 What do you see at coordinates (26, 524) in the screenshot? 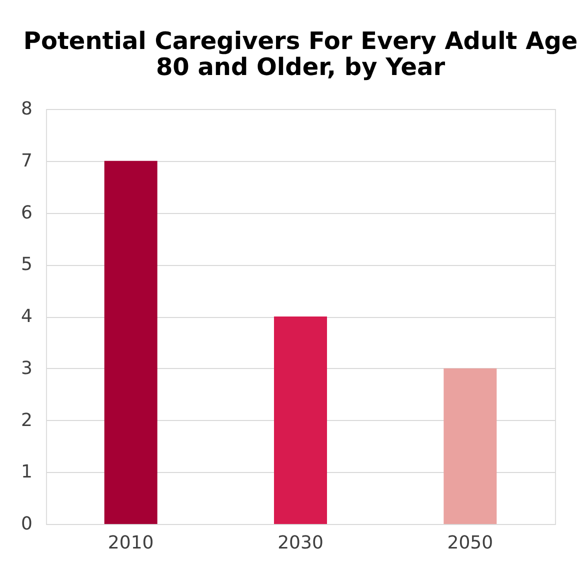
I see `y-tick-label: 0` at bounding box center [26, 524].